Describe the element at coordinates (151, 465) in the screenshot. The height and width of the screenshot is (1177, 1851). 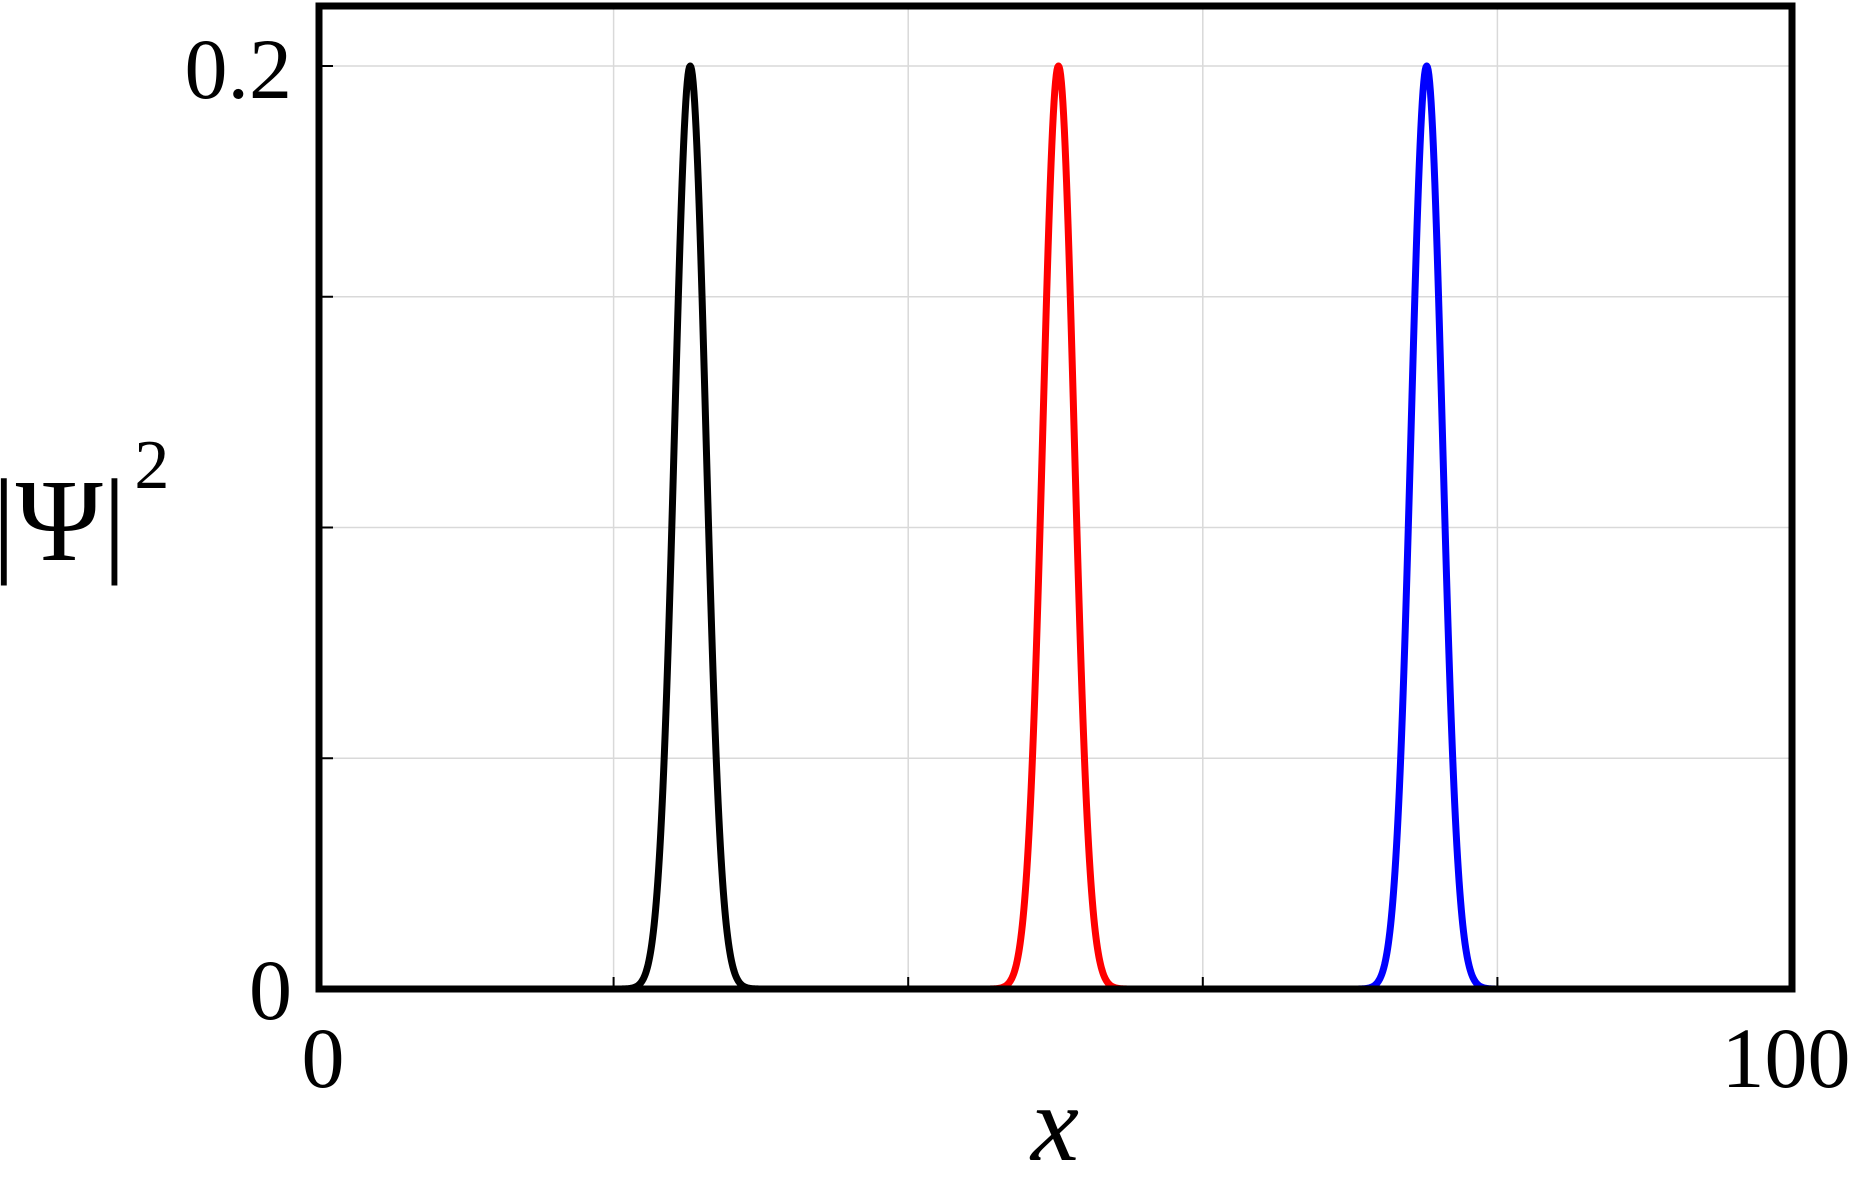
I see `y-axis-title-superscript: 2` at that location.